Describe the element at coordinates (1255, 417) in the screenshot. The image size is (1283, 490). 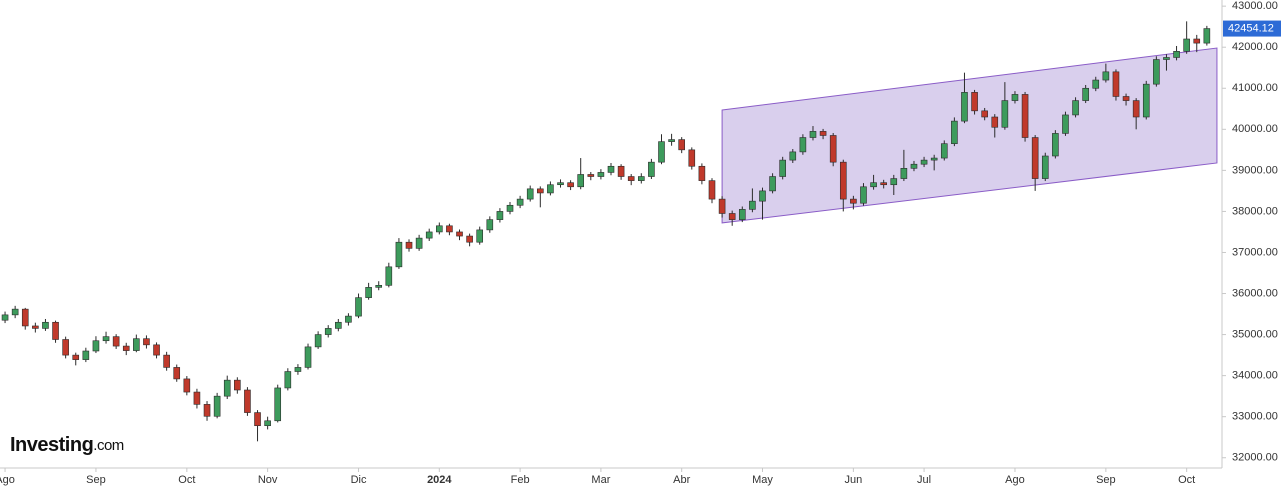
I see `y-tick-label: 33000.00` at that location.